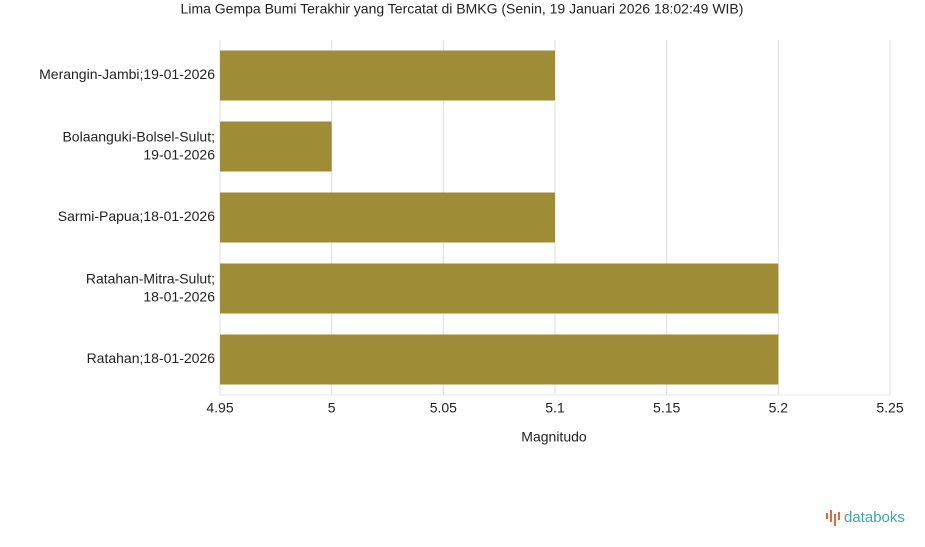 This screenshot has width=925, height=547. What do you see at coordinates (150, 287) in the screenshot?
I see `y-tick-label: Ratahan-Mitra-Sulut; 18-01-2026` at bounding box center [150, 287].